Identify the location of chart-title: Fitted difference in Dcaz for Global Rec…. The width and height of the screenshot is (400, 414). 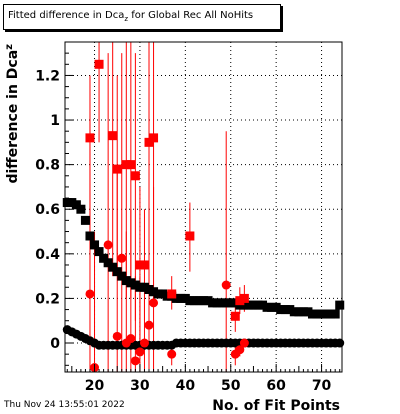
(130, 16).